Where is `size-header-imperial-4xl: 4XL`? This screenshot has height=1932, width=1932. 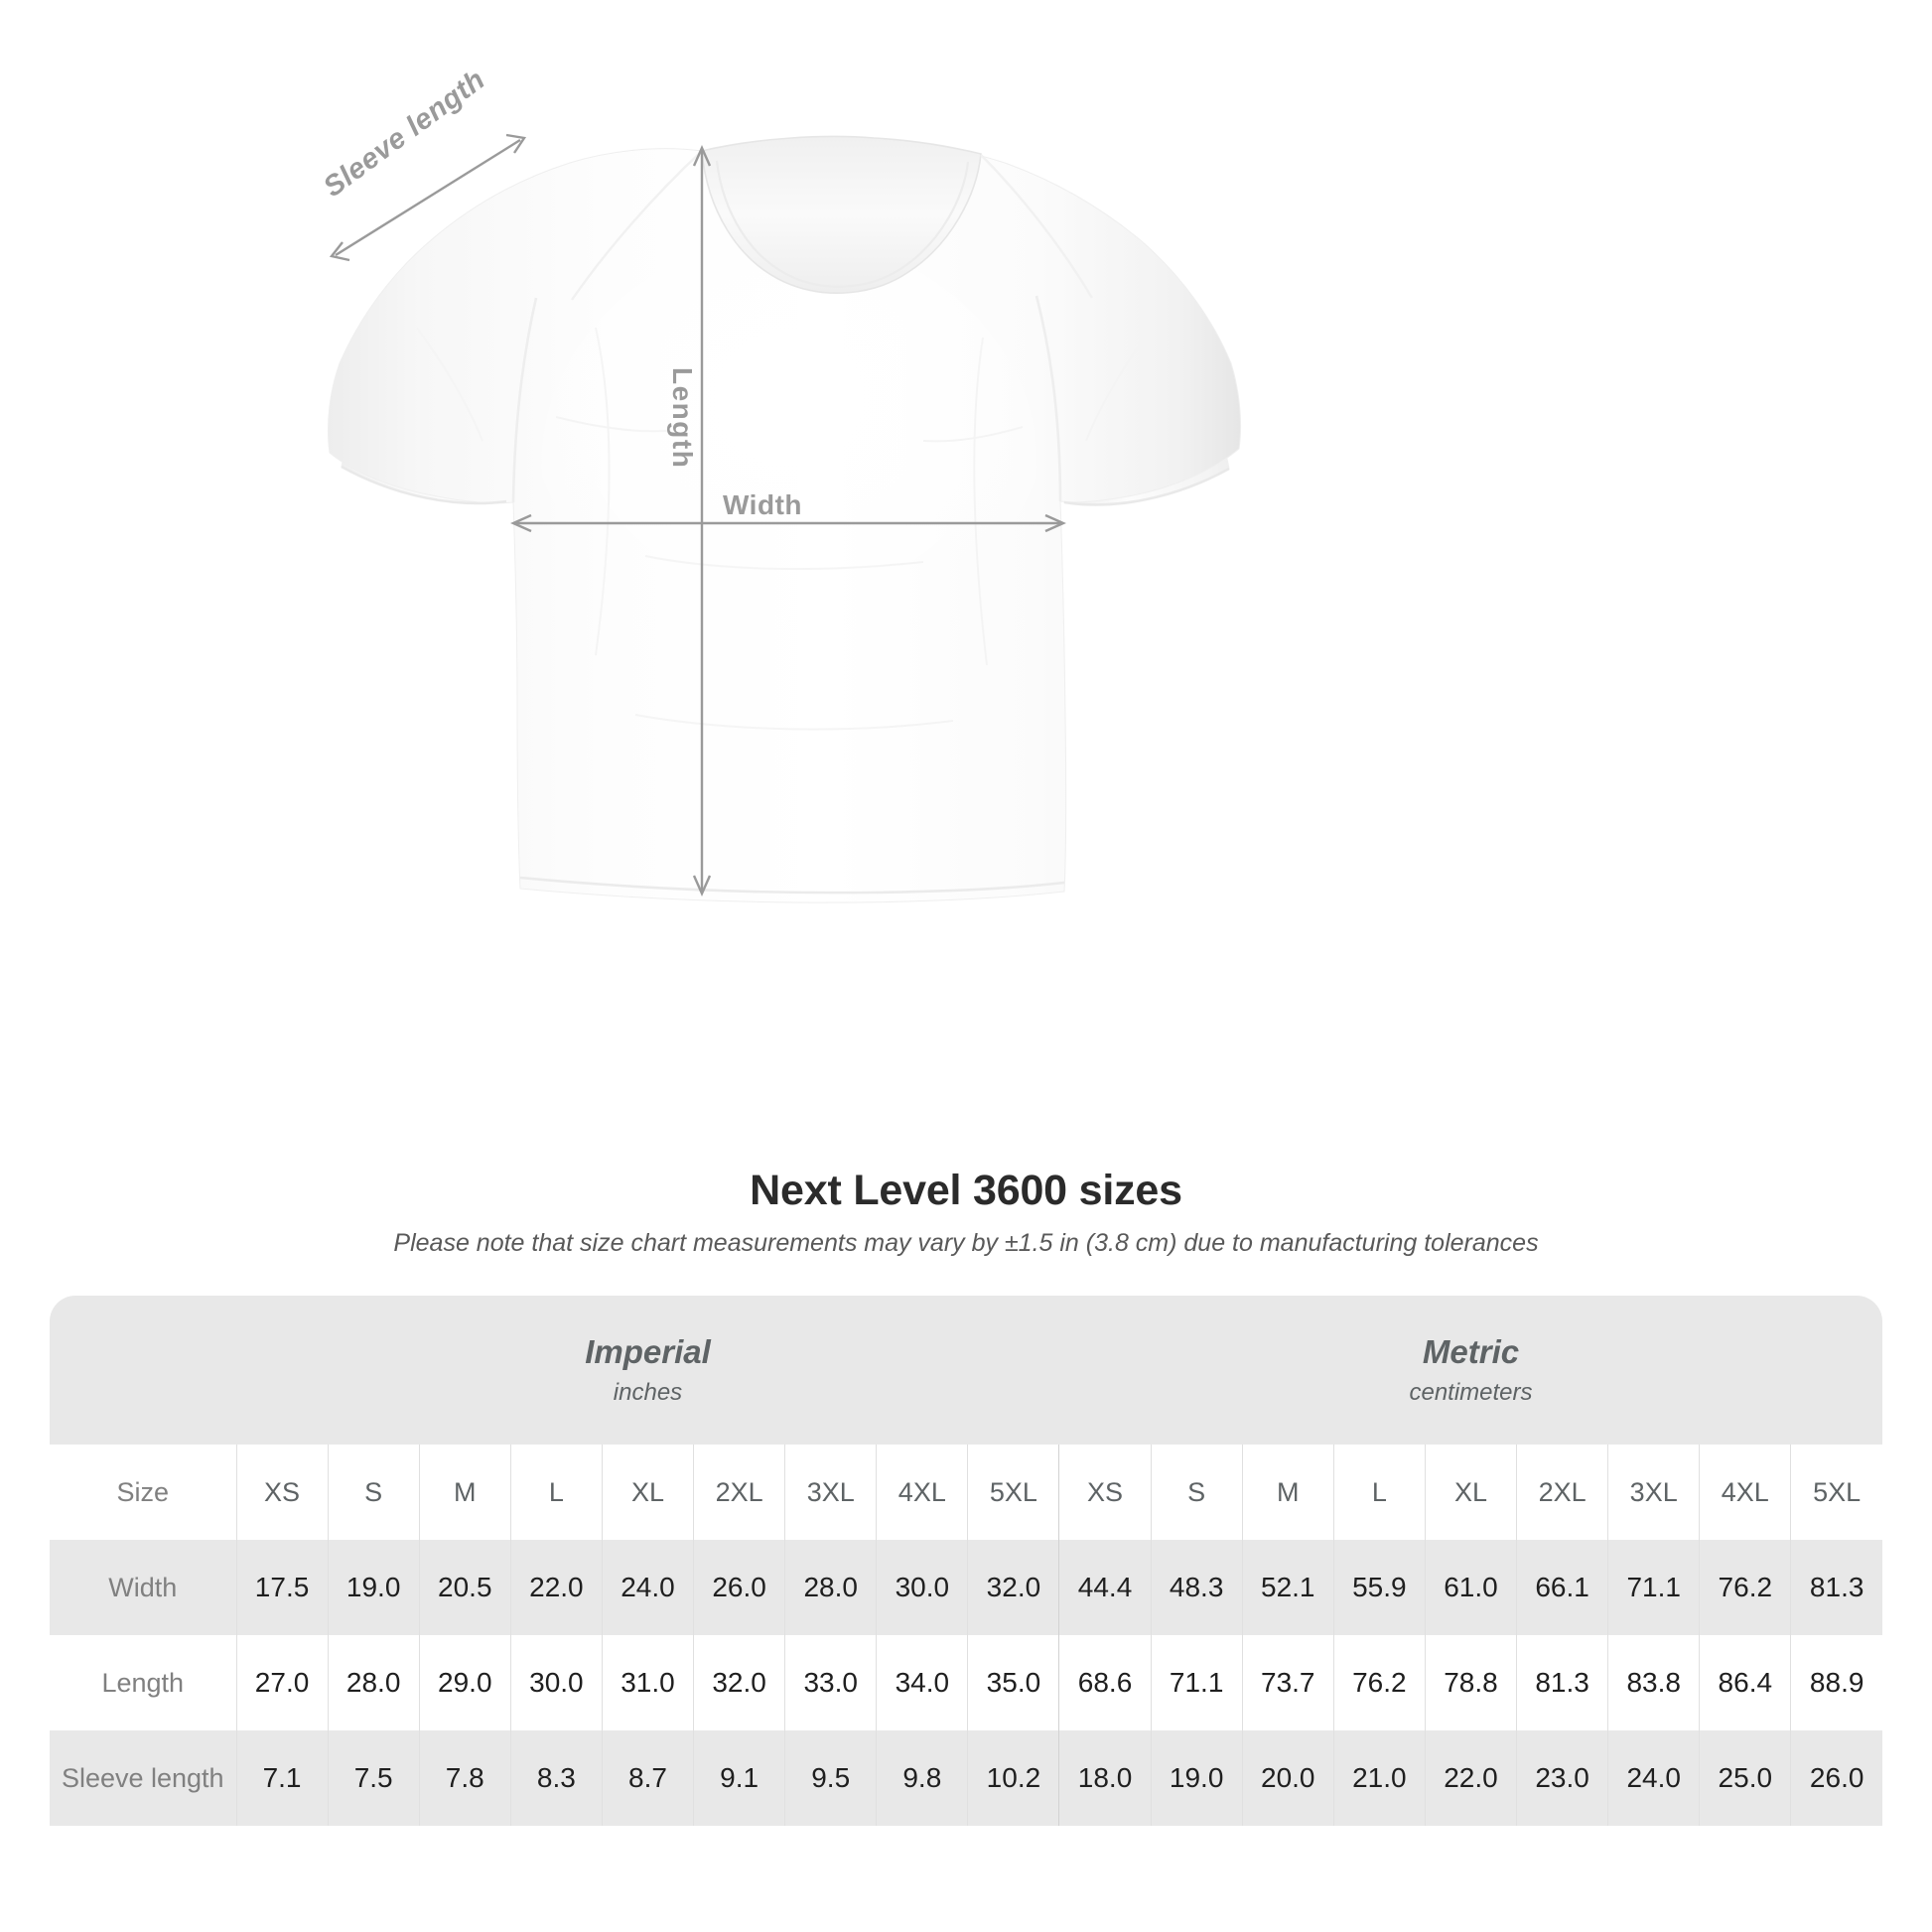
size-header-imperial-4xl: 4XL is located at coordinates (922, 1493).